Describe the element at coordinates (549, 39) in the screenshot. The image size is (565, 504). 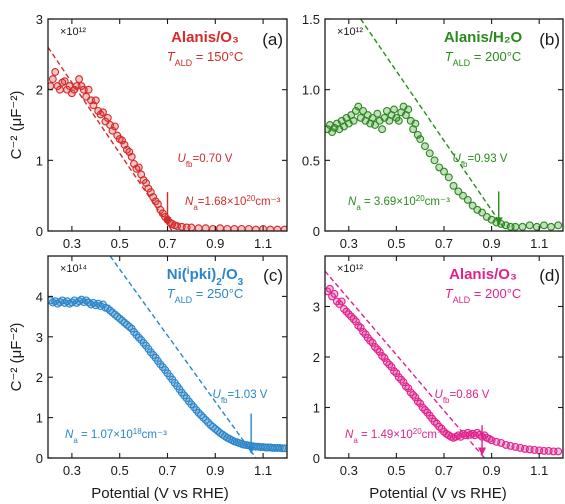
I see `panel-letter: (b)` at that location.